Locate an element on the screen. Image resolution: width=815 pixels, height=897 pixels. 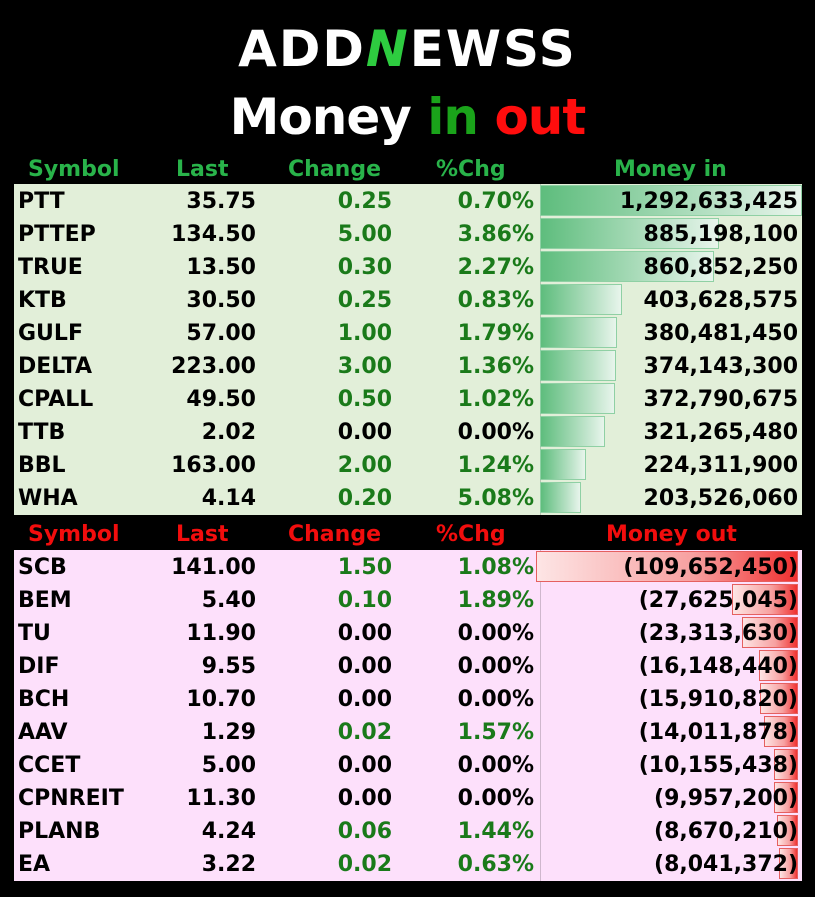
pct-change-cell: 1.89% is located at coordinates (495, 600).